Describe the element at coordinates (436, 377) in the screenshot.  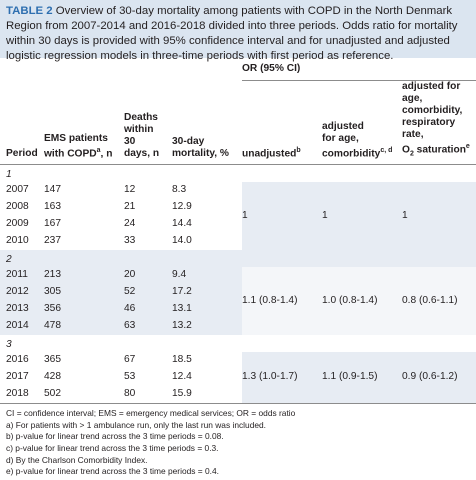
I see `or-adjusted-full-cell: 0.9 (0.6-1.2)` at that location.